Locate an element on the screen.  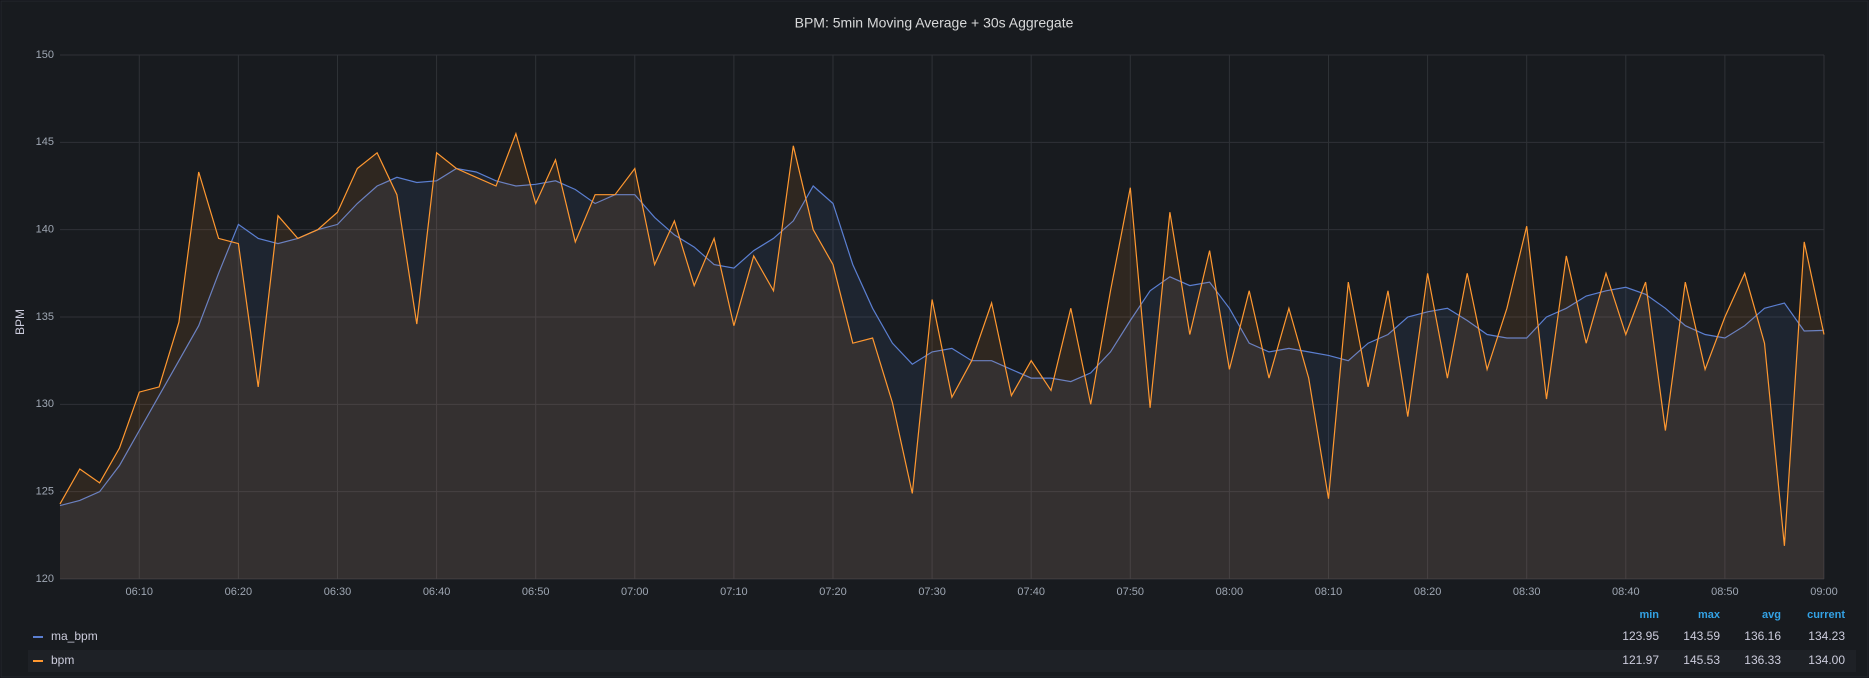
panel-title: BPM: 5min Moving Average + 30s Aggregate is located at coordinates (934, 23).